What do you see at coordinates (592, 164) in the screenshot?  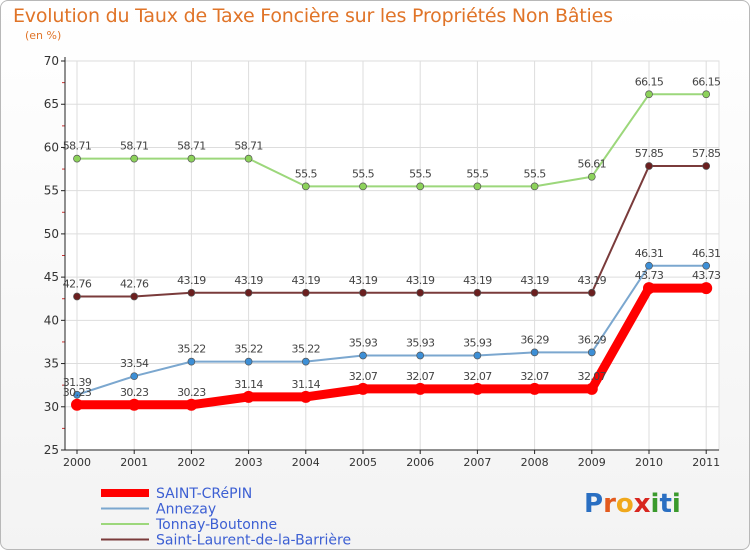 I see `data-label: 56.61` at bounding box center [592, 164].